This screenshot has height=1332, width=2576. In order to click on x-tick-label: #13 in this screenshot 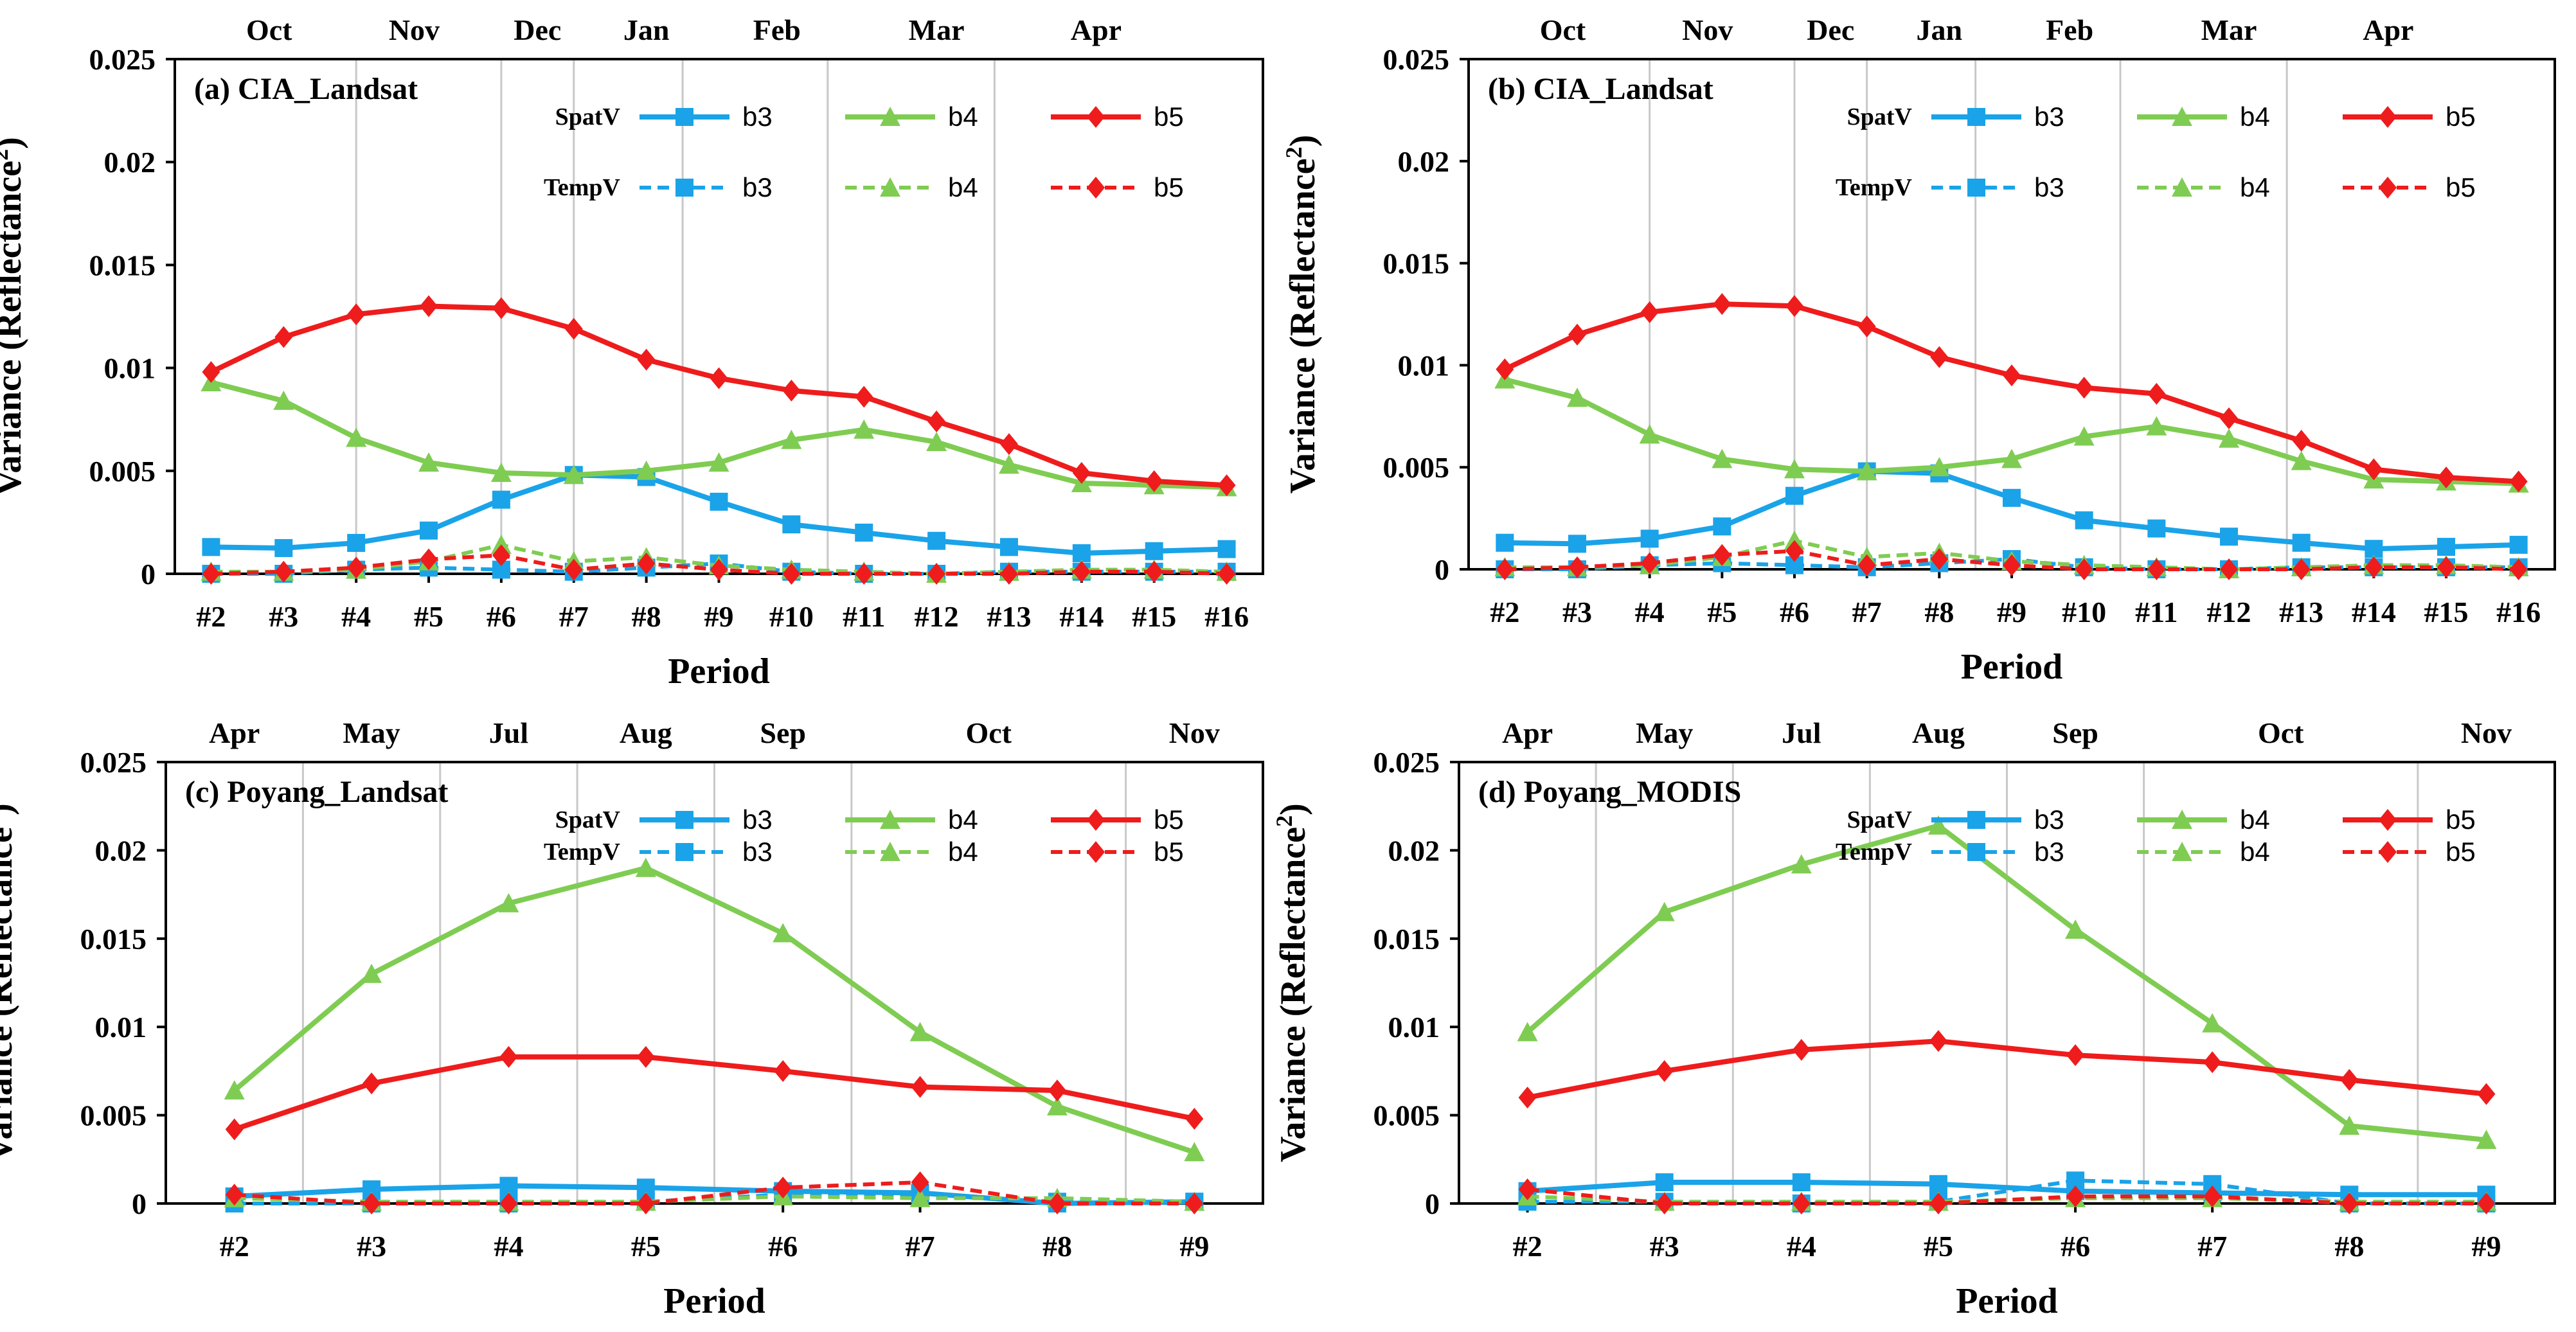, I will do `click(1009, 616)`.